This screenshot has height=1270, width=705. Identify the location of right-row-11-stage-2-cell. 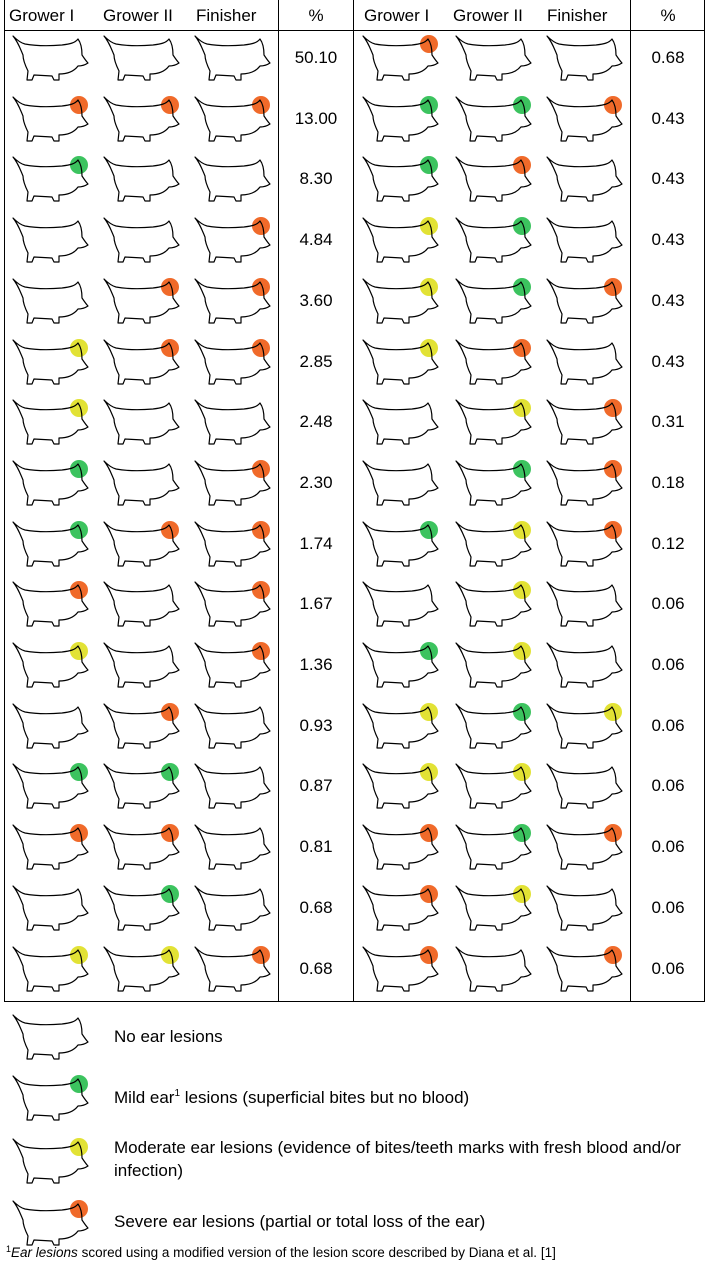
(494, 665).